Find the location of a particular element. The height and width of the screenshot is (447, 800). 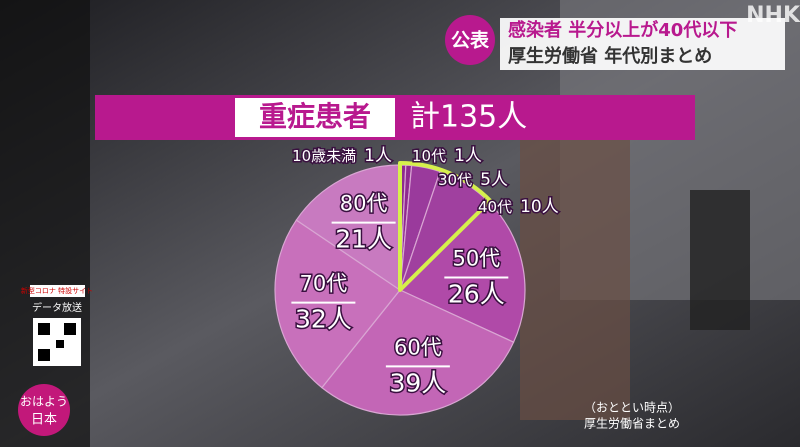

broadcast-text: データ放送 is located at coordinates (57, 307).